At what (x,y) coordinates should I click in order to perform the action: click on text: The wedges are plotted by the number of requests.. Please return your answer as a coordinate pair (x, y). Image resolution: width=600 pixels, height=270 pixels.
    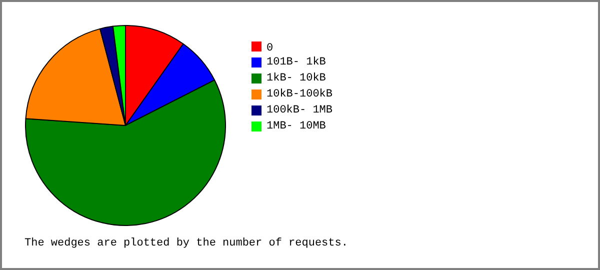
    Looking at the image, I should click on (186, 244).